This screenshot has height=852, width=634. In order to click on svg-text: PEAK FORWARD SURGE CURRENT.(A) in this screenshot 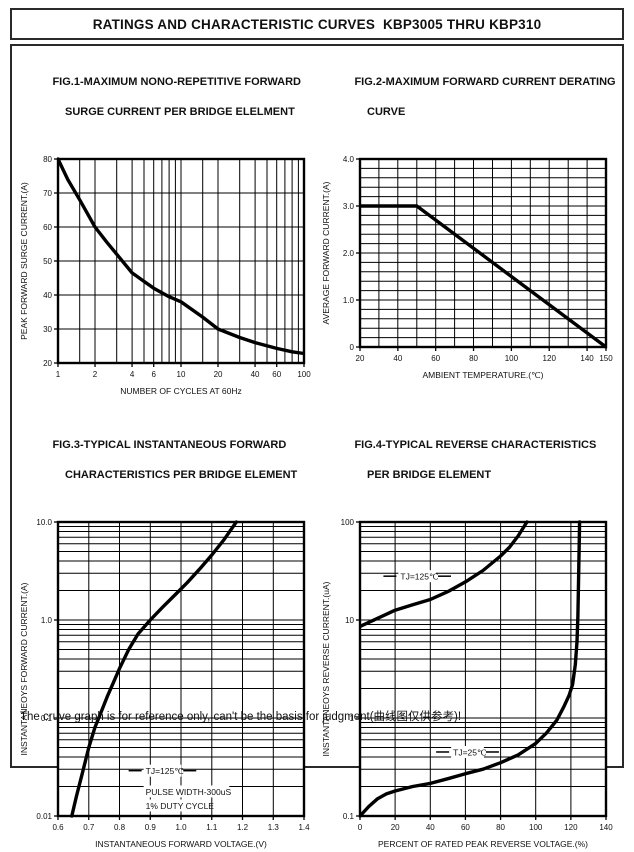, I will do `click(24, 261)`.